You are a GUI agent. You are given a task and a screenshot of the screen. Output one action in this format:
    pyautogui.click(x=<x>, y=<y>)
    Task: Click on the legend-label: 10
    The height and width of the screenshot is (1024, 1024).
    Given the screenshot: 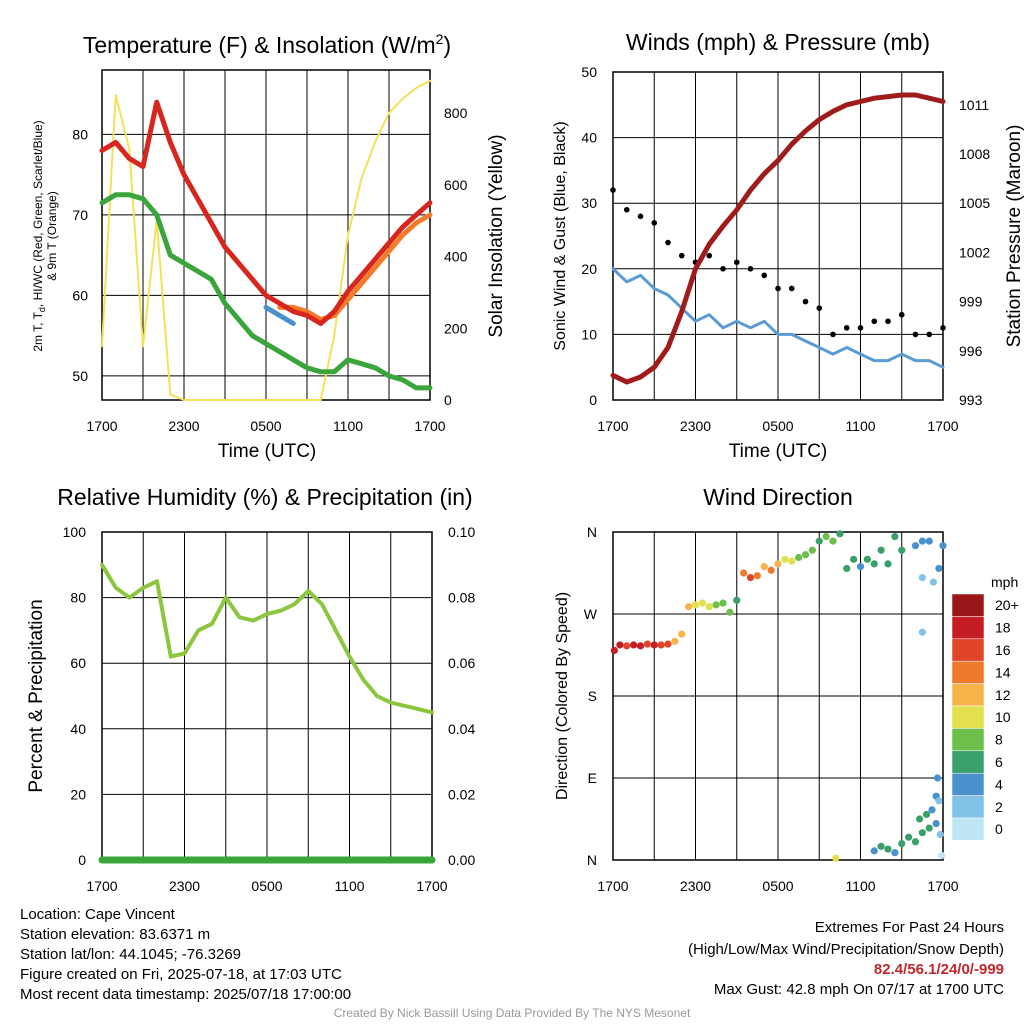 What is the action you would take?
    pyautogui.click(x=1003, y=717)
    